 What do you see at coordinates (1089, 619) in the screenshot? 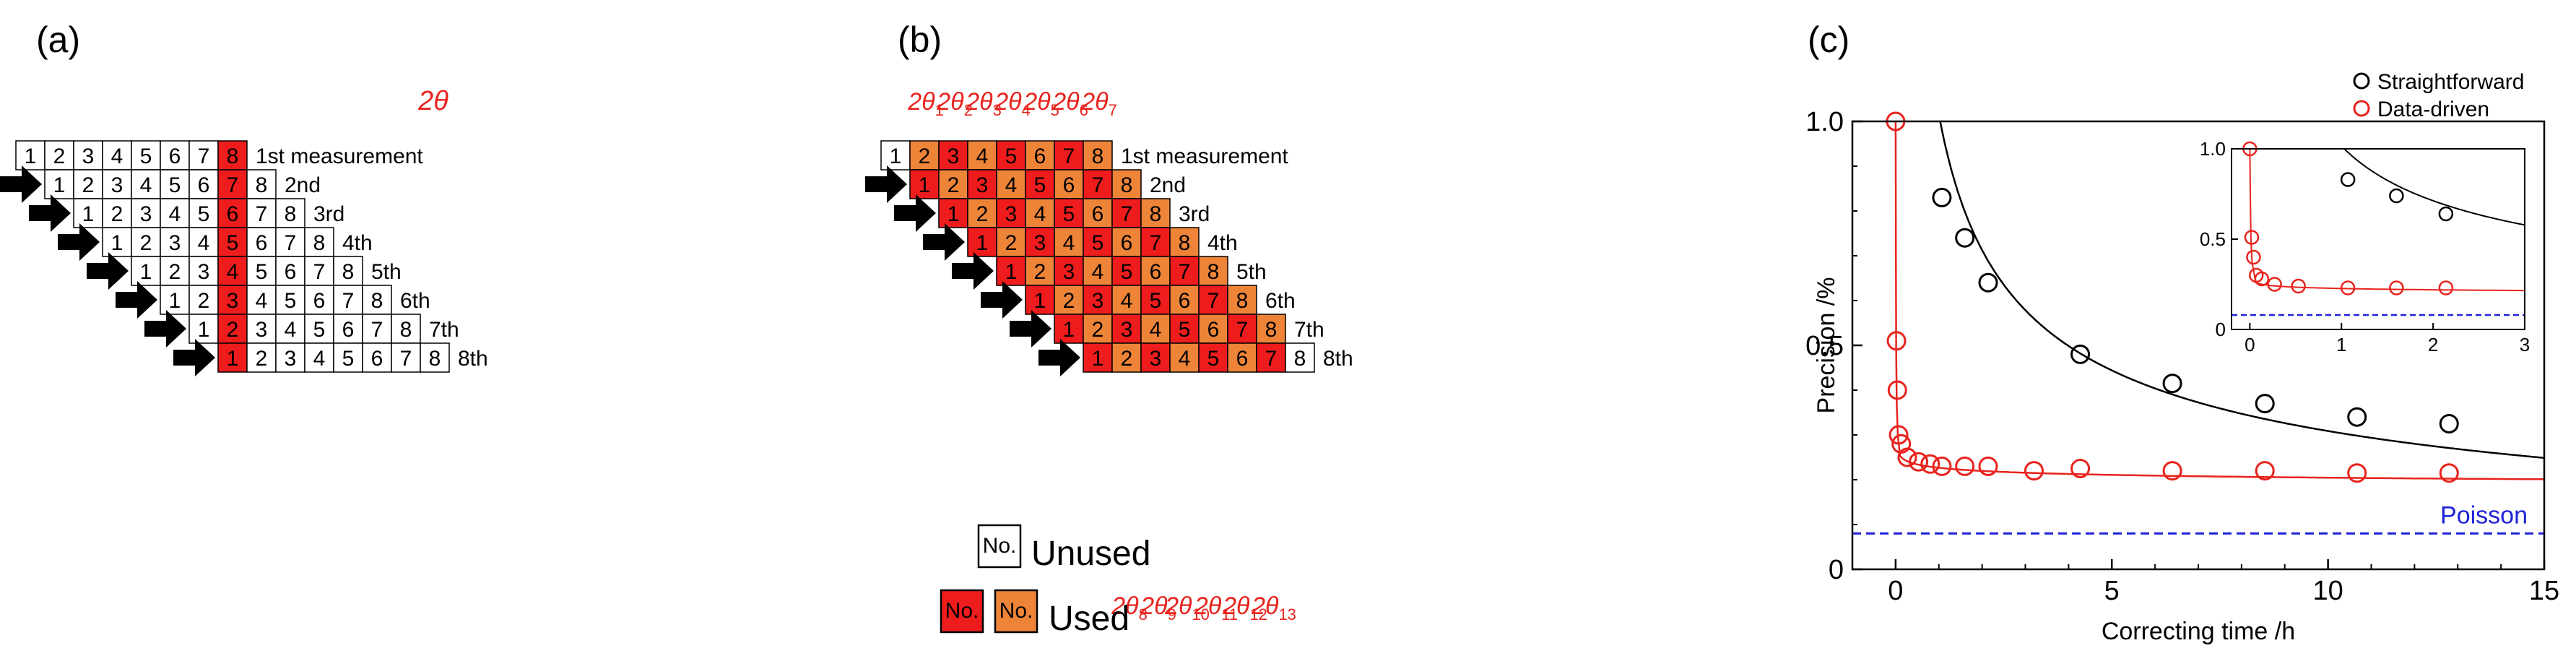
I see `legend-used-label: Used` at bounding box center [1089, 619].